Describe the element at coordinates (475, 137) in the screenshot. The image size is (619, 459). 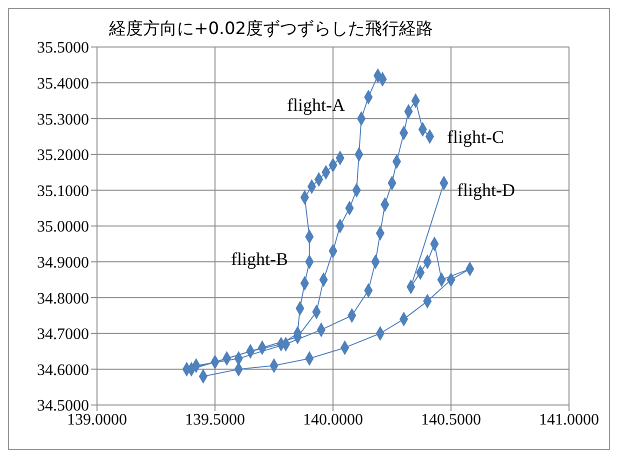
I see `annotation: flight-C` at that location.